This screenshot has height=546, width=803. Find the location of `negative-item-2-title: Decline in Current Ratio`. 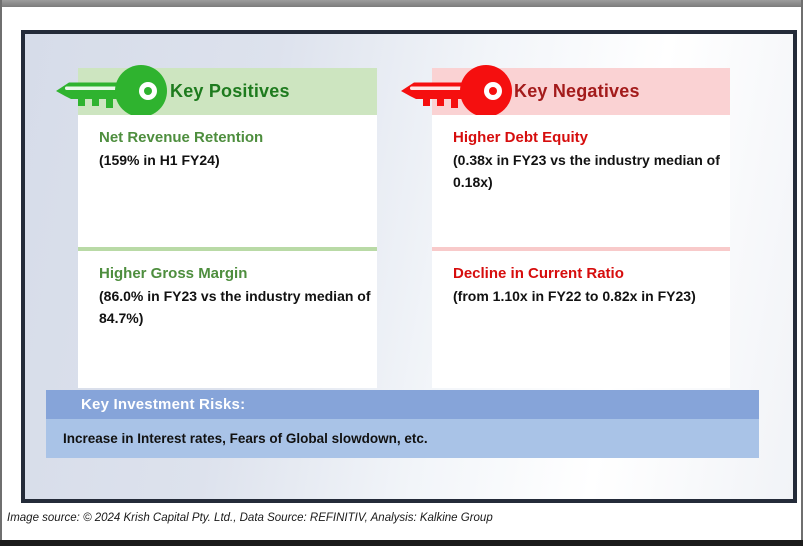

negative-item-2-title: Decline in Current Ratio is located at coordinates (538, 273).